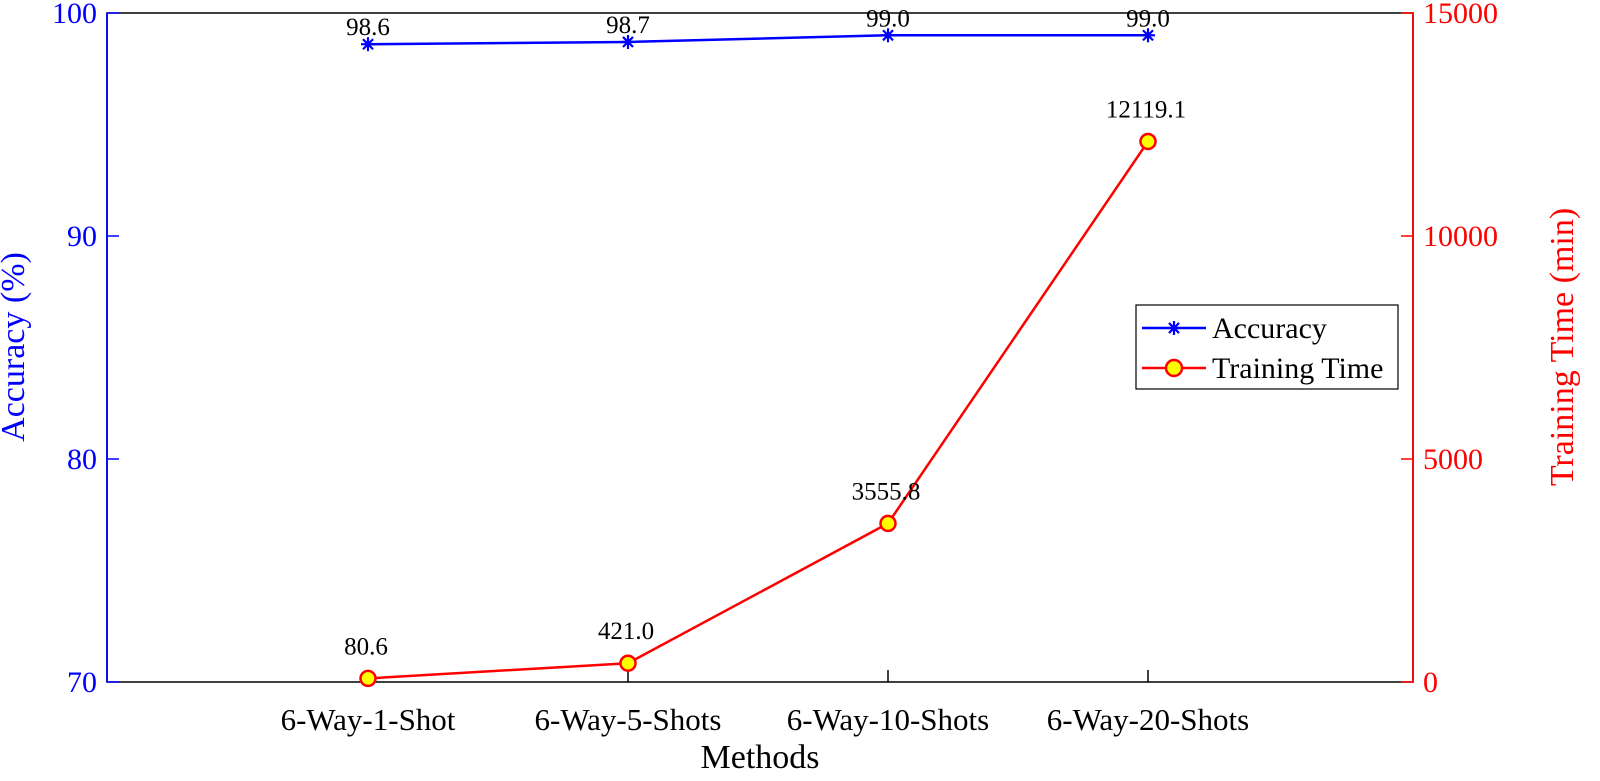  Describe the element at coordinates (1174, 328) in the screenshot. I see `legend-marker-accuracy-icon` at that location.